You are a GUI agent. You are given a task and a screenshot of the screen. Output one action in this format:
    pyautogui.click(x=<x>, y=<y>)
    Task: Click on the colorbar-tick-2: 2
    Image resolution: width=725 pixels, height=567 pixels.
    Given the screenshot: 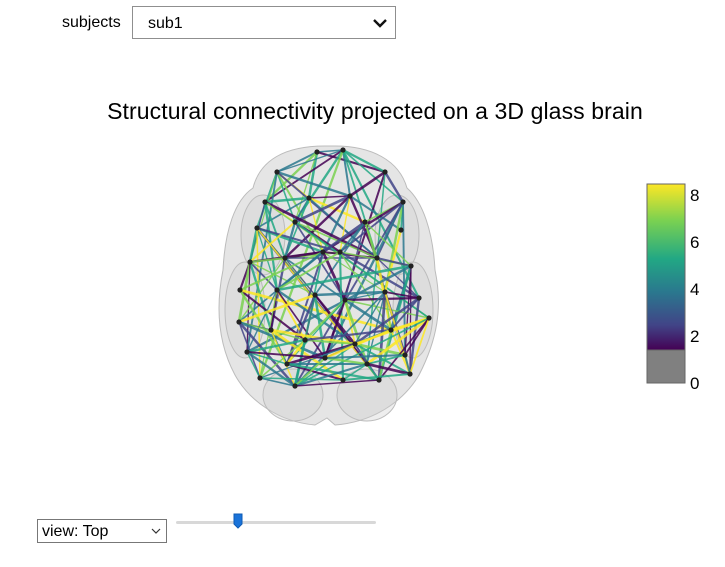 What is the action you would take?
    pyautogui.click(x=695, y=336)
    